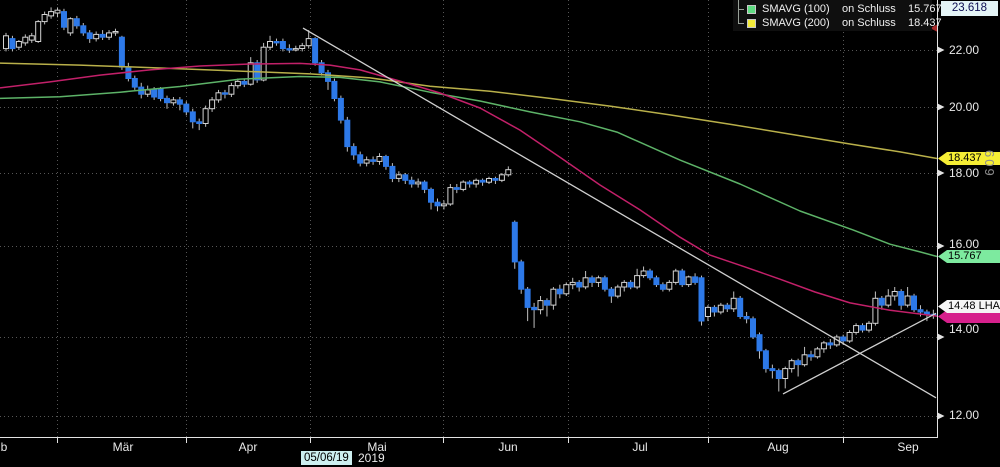 The image size is (1000, 467). I want to click on trendline-anchor-date-tag: 05/06/19, so click(326, 458).